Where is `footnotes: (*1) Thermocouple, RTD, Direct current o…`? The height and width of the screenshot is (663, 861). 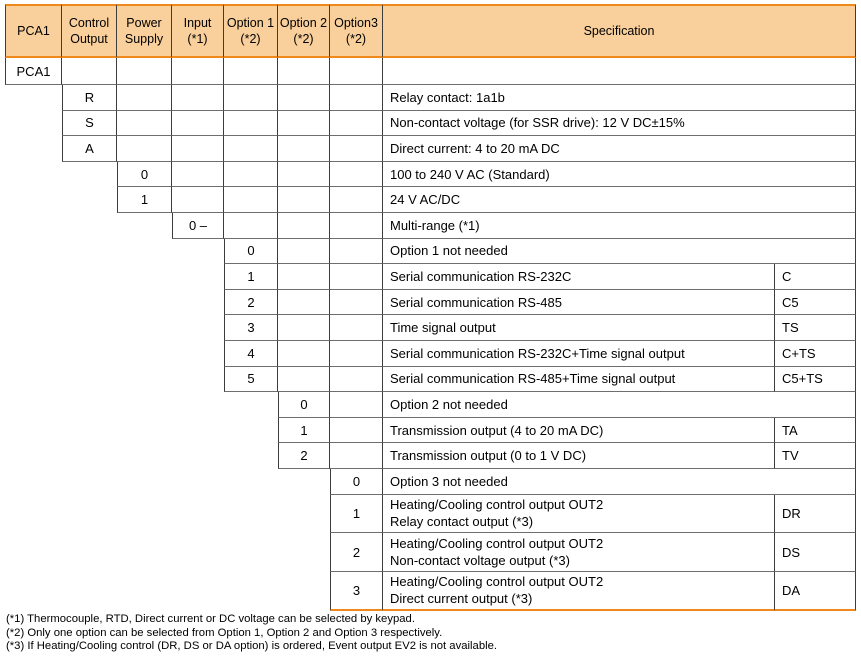
footnotes: (*1) Thermocouple, RTD, Direct current o… is located at coordinates (251, 633).